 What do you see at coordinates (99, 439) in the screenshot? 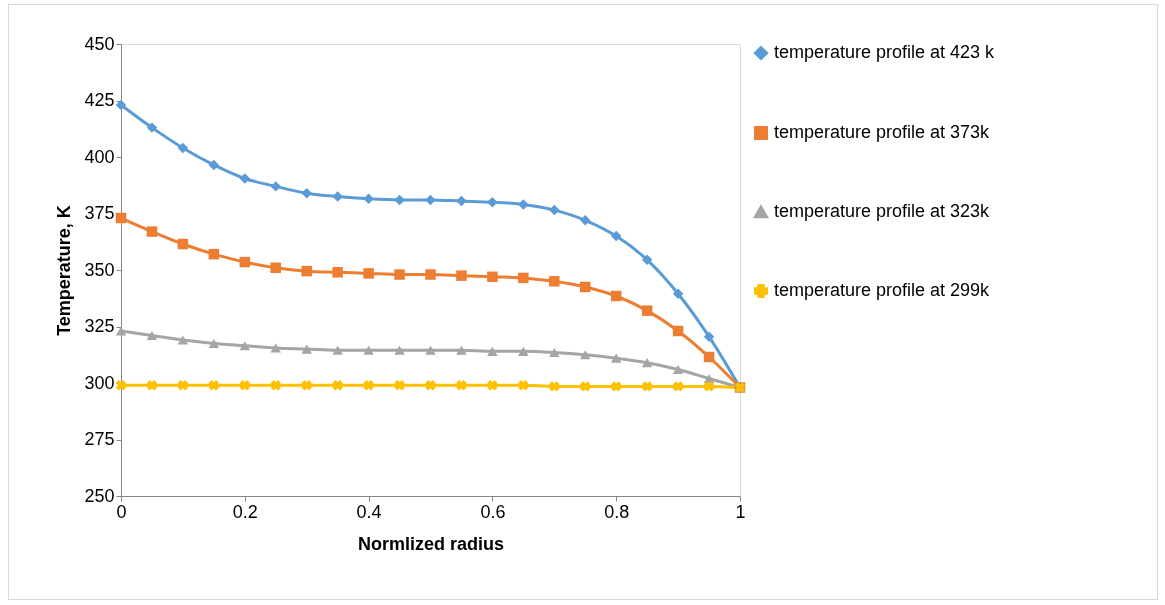
I see `y-tick-label: 275` at bounding box center [99, 439].